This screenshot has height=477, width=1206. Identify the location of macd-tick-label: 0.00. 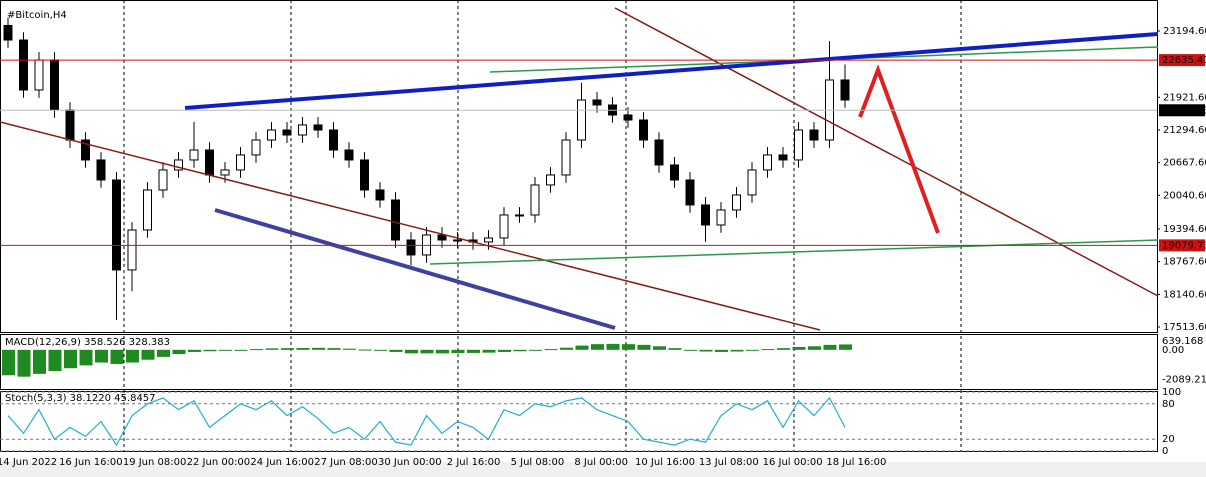
(1173, 350).